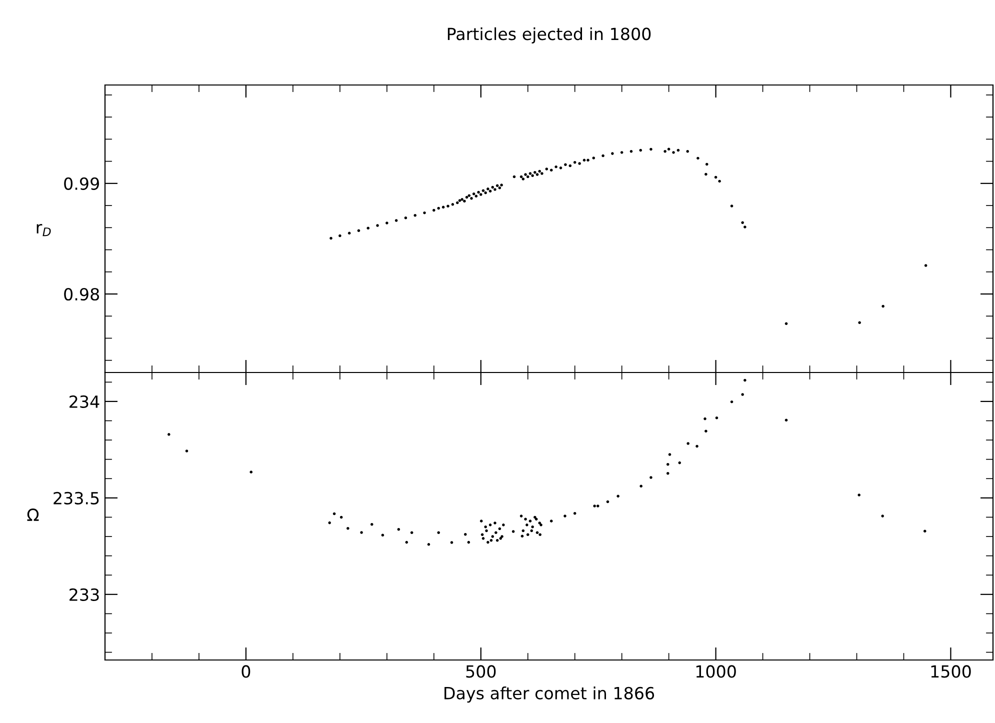 The width and height of the screenshot is (995, 723). Describe the element at coordinates (85, 401) in the screenshot. I see `y-tick-label: 234` at that location.